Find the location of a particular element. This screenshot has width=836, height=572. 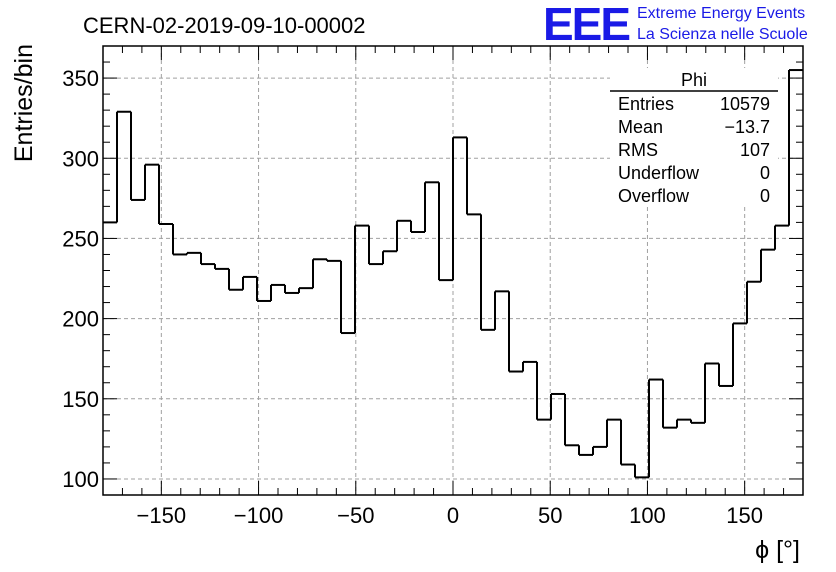

y-tick-label: 250 is located at coordinates (80, 238).